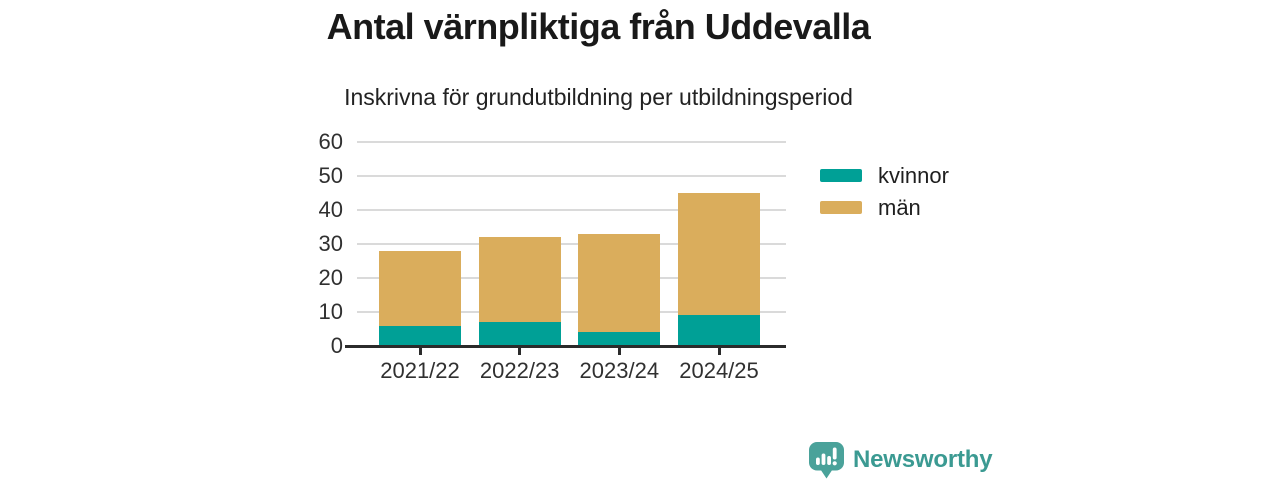 The image size is (1280, 480). What do you see at coordinates (598, 26) in the screenshot?
I see `chart-title: Antal värnpliktiga från Uddevalla` at bounding box center [598, 26].